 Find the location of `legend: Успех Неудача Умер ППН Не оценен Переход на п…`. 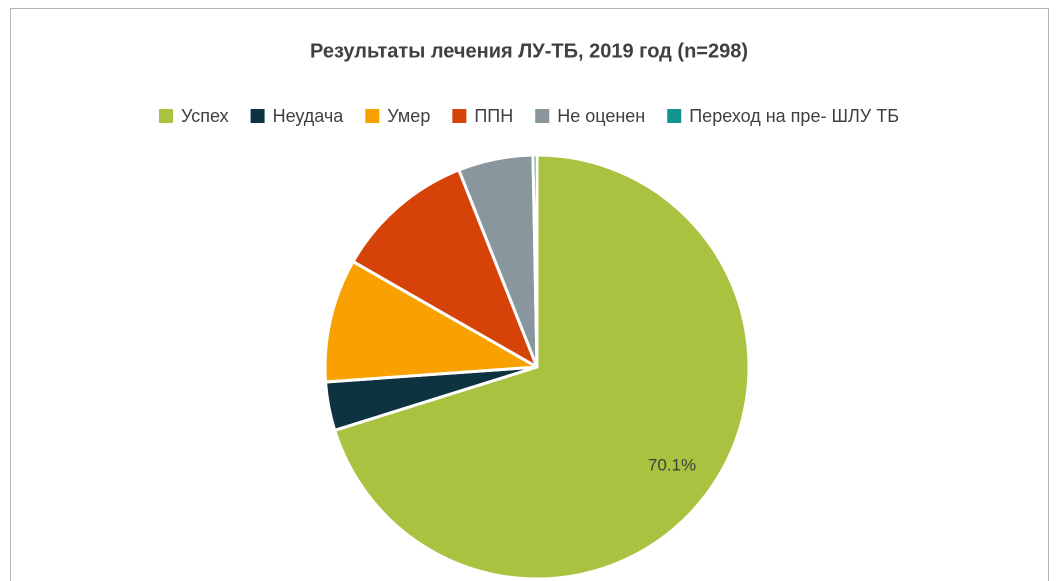

legend: Успех Неудача Умер ППН Не оценен Переход на п… is located at coordinates (528, 116).